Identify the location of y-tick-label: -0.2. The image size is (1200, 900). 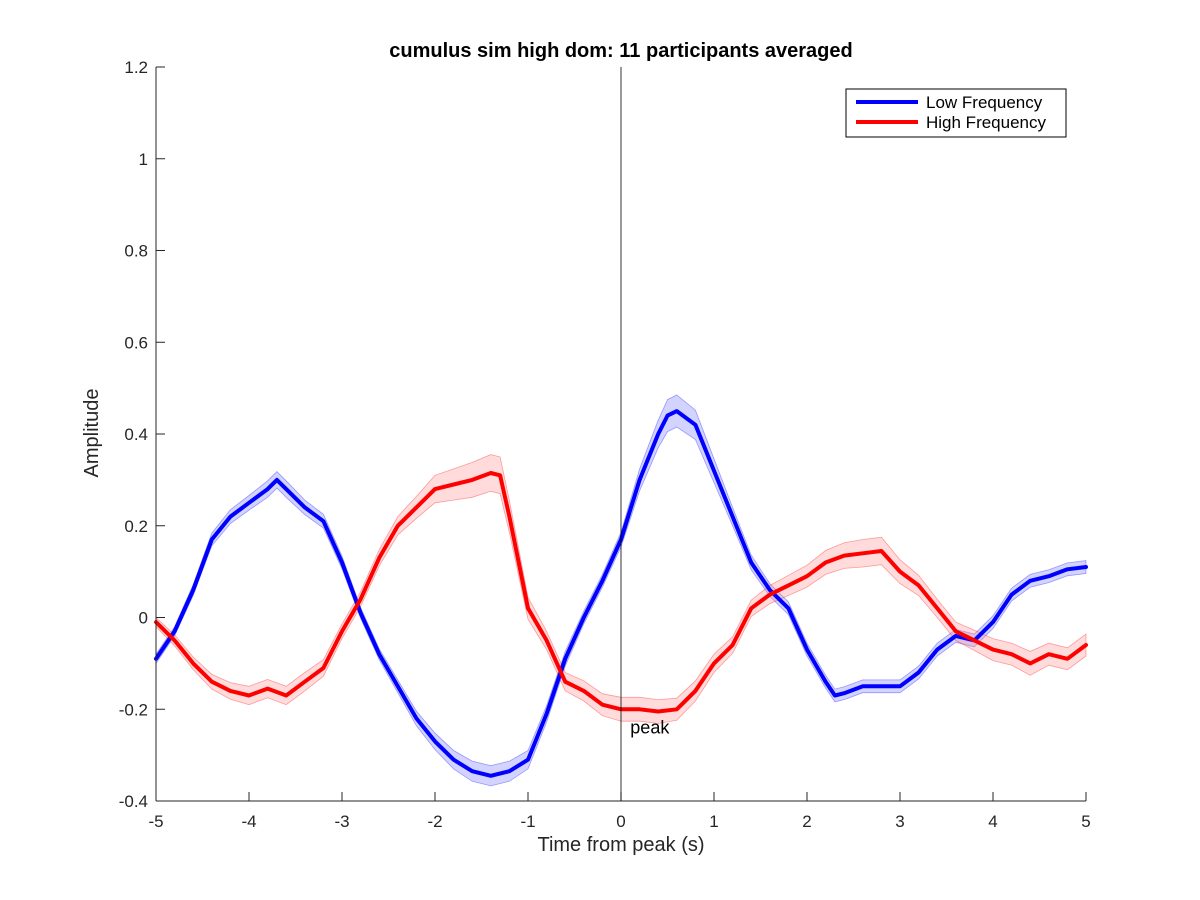
(133, 709).